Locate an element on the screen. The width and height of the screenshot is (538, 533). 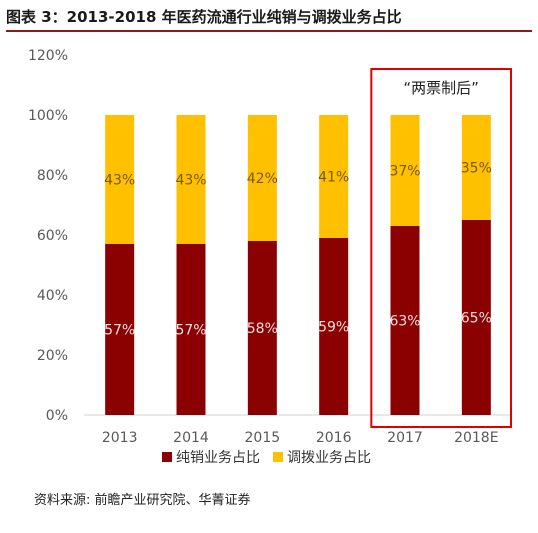
x-tick-label: 2014 is located at coordinates (191, 438).